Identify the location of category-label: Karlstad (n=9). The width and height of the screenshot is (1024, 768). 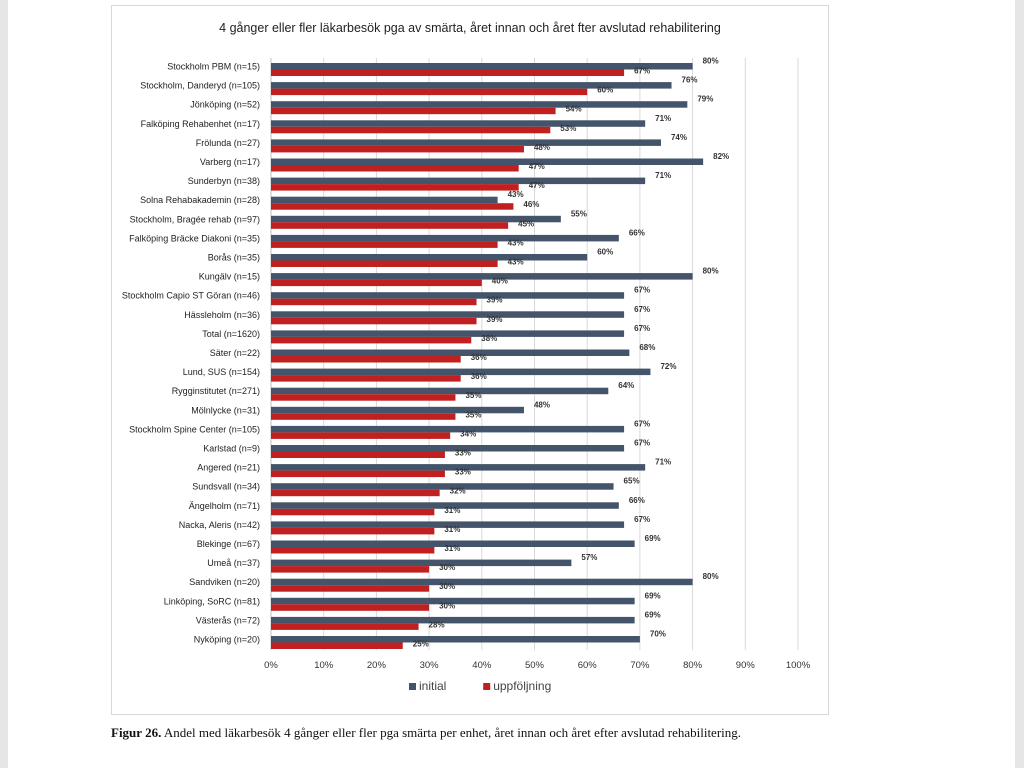
(231, 449).